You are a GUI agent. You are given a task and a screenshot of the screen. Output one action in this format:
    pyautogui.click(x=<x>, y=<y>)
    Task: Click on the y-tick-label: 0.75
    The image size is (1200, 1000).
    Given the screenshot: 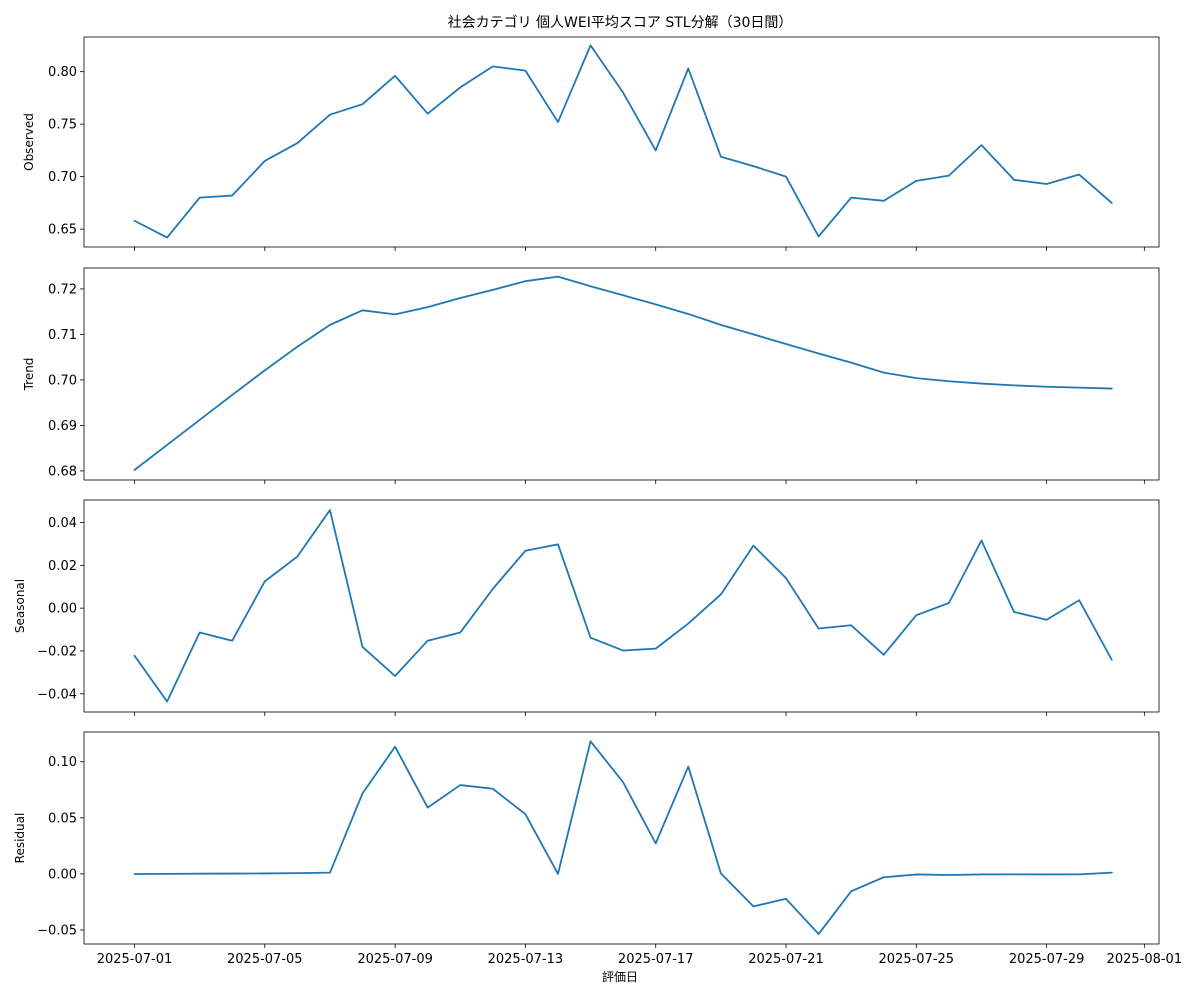 What is the action you would take?
    pyautogui.click(x=62, y=125)
    